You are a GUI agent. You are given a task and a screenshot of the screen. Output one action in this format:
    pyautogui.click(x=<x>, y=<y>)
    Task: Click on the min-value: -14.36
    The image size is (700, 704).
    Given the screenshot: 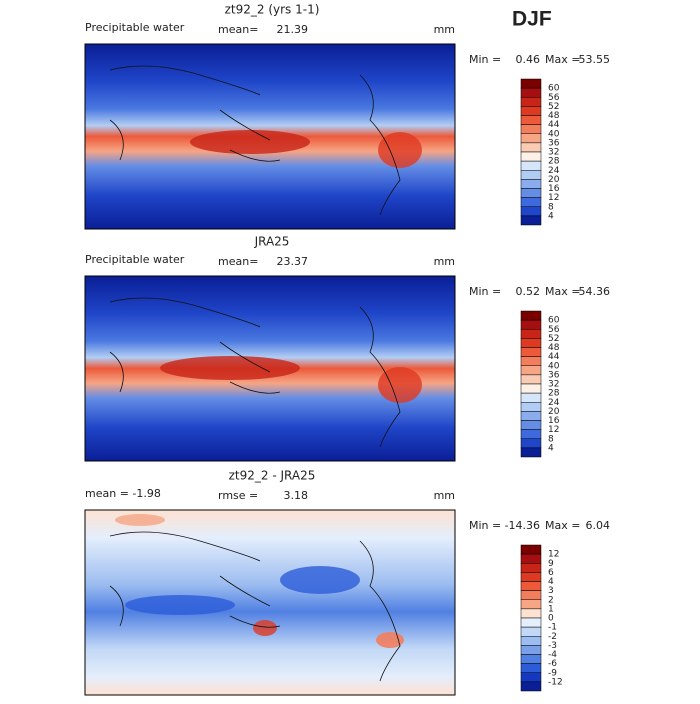 What is the action you would take?
    pyautogui.click(x=522, y=525)
    